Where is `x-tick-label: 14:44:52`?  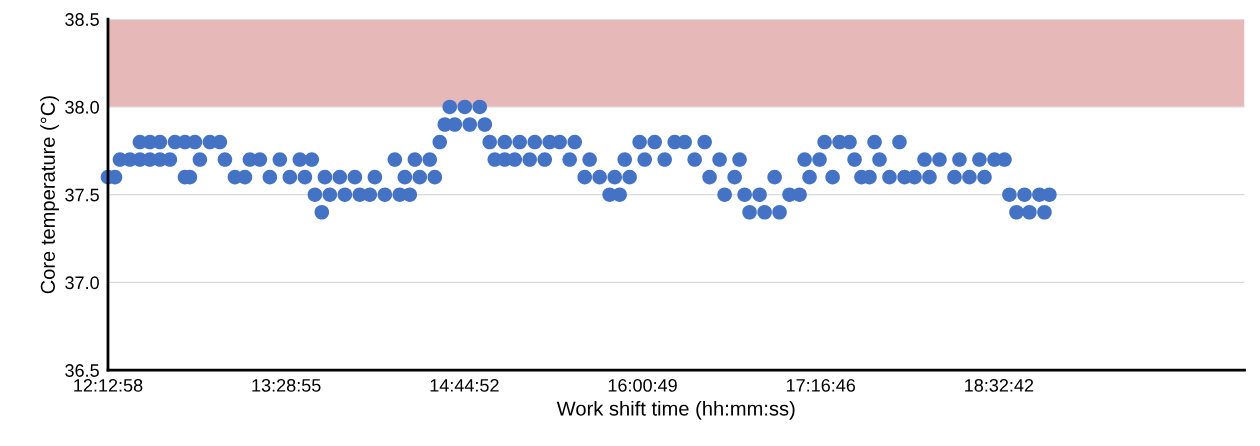 x-tick-label: 14:44:52 is located at coordinates (464, 385).